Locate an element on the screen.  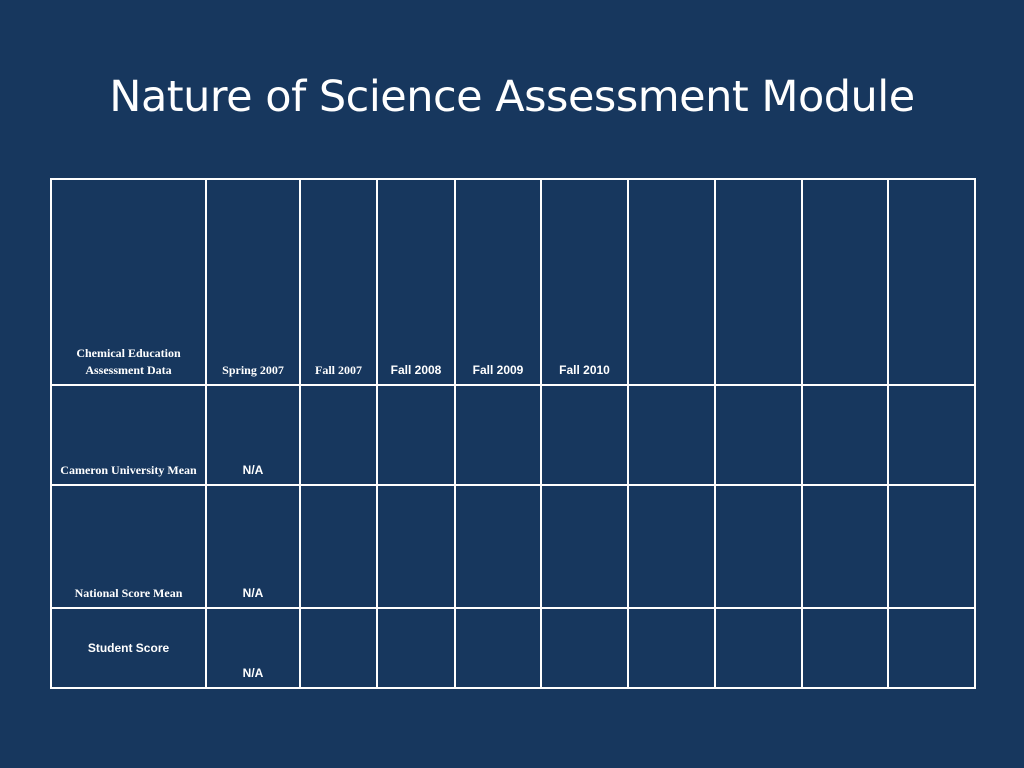
table-row-student-score: Student Score N/A is located at coordinates (513, 648).